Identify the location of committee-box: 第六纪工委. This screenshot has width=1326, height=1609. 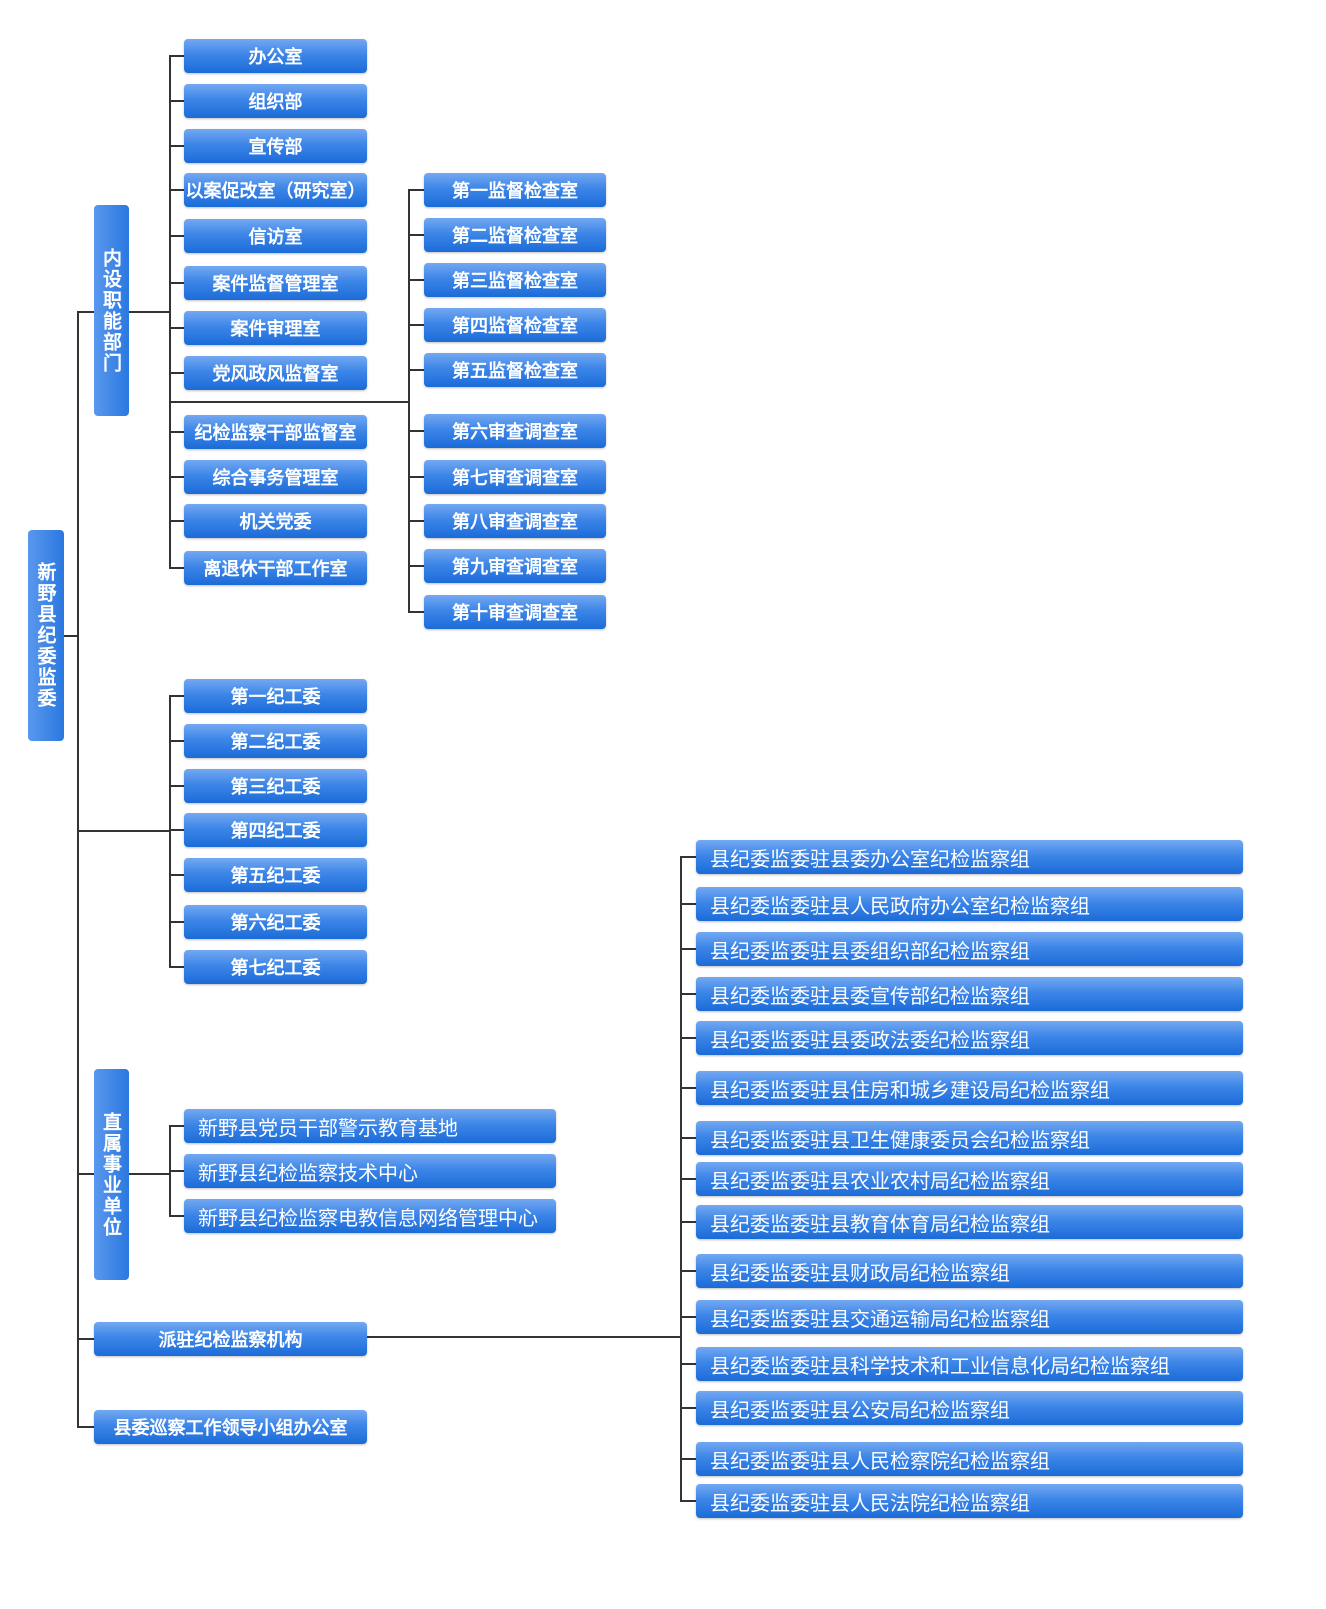
(275, 922).